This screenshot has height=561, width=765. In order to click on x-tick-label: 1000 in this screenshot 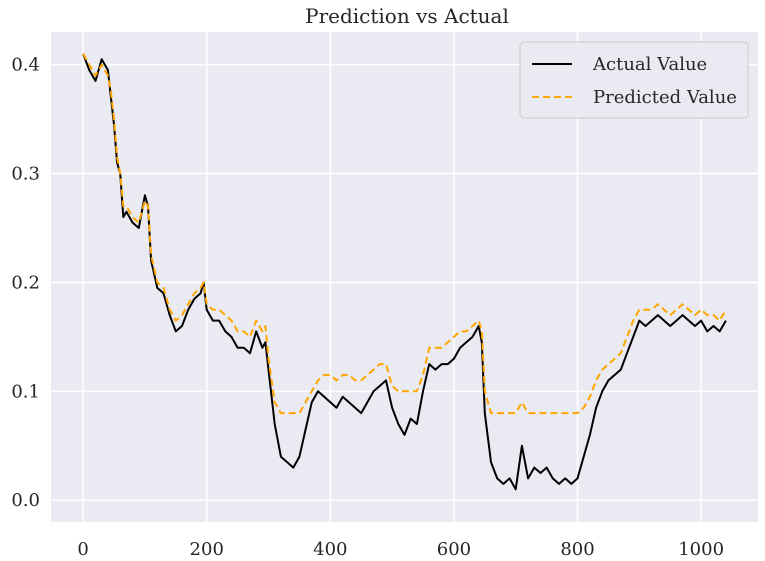, I will do `click(701, 549)`.